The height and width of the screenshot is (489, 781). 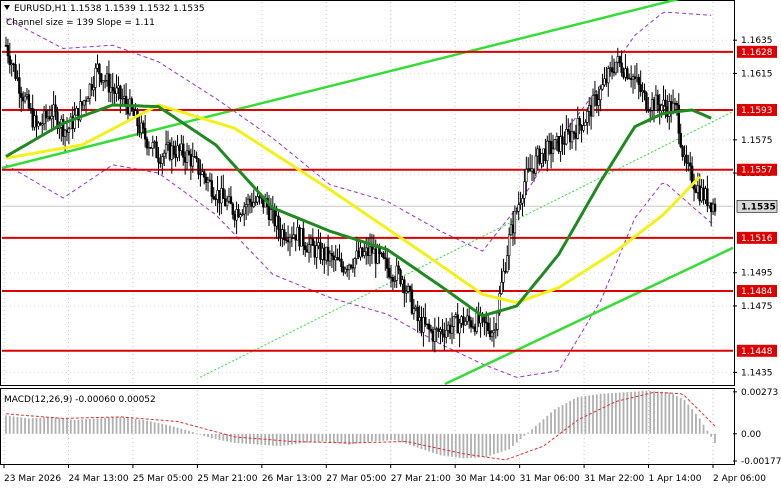 What do you see at coordinates (7, 7) in the screenshot?
I see `symbol-dropdown-icon` at bounding box center [7, 7].